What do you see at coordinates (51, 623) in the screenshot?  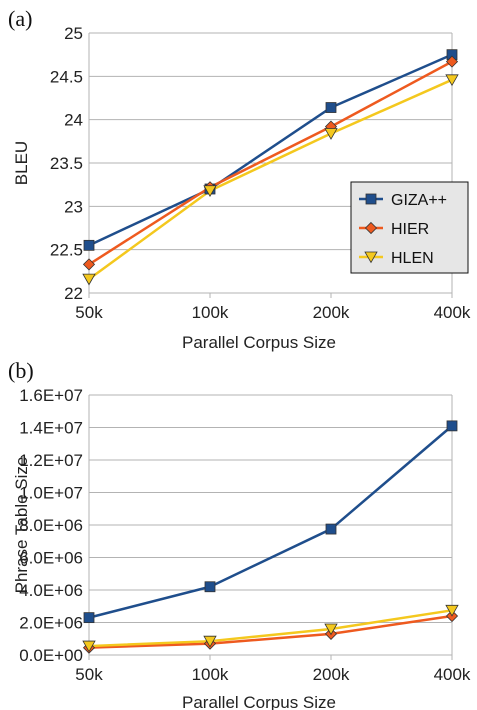 I see `y-tick-label: 2.0E+06` at bounding box center [51, 623].